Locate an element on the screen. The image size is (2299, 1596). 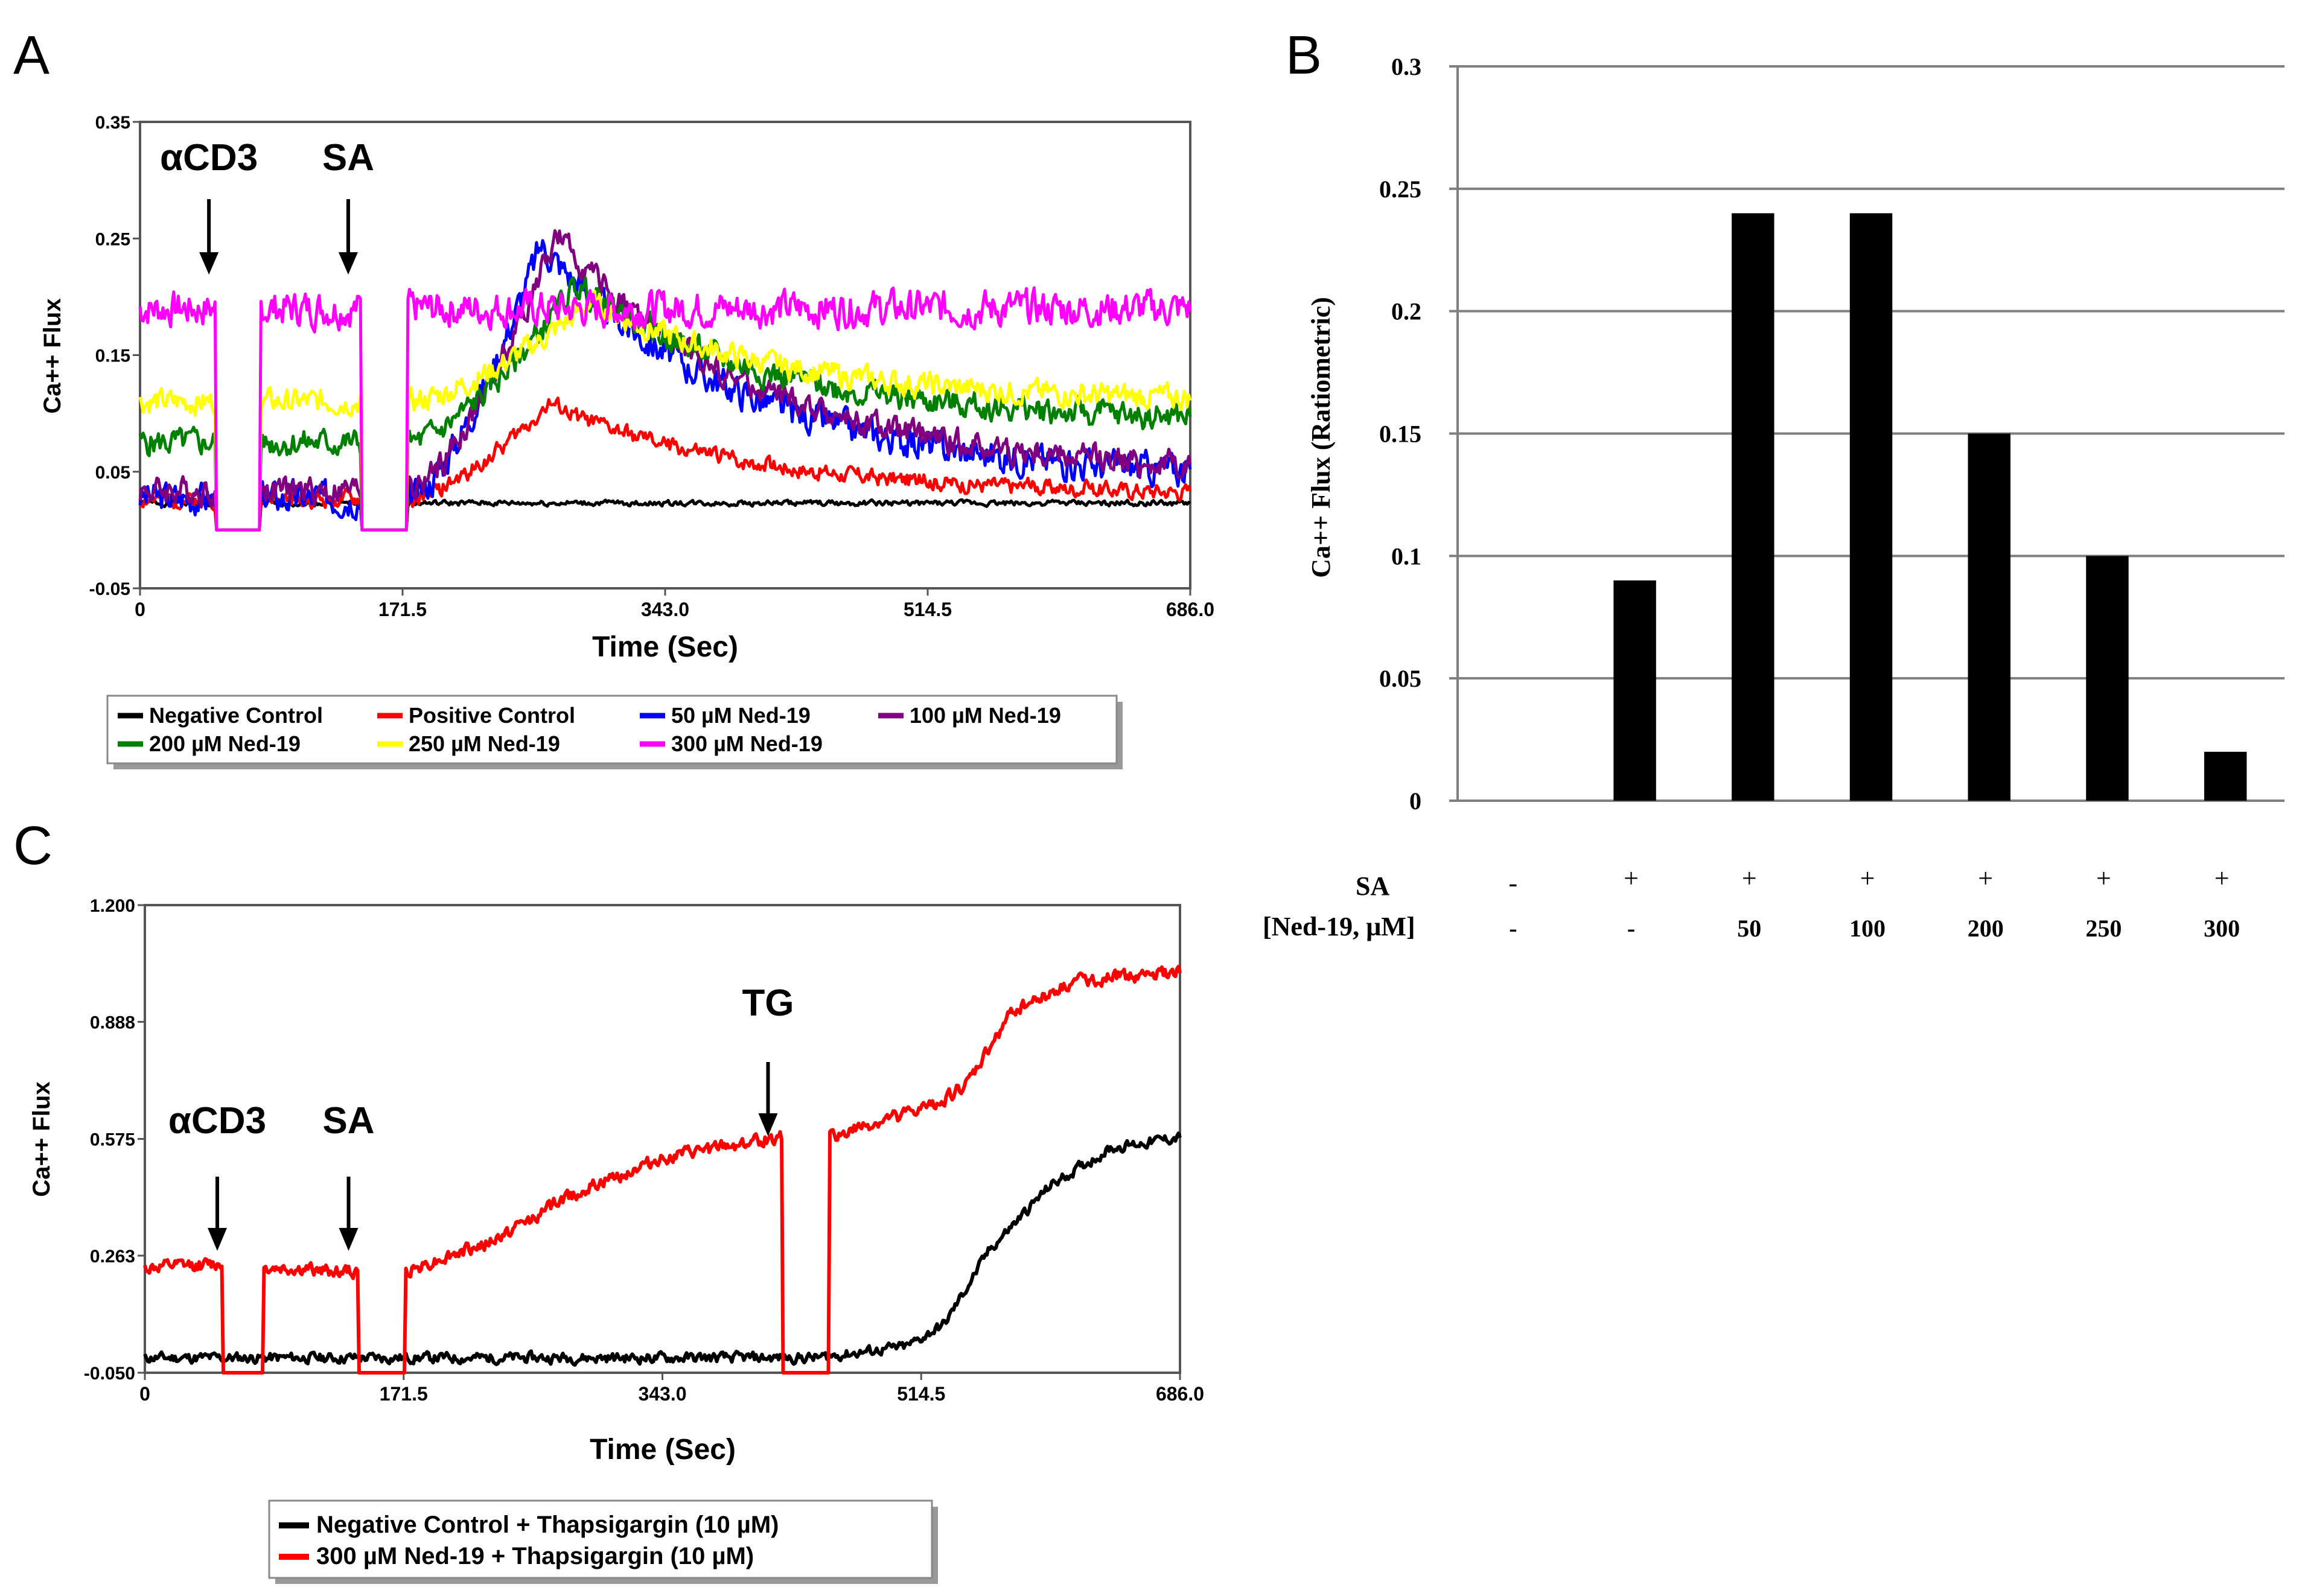
panel-b-y-axis: 0 0.05 0.1 0.15 0.2 0.25 0.3 is located at coordinates (1419, 434).